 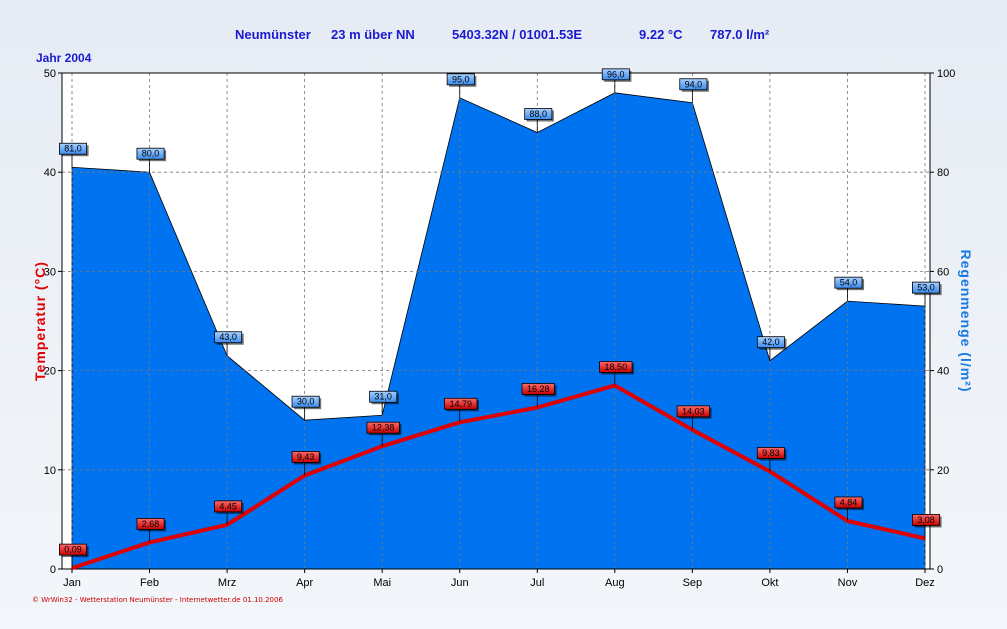 I want to click on rain-data-label: 42,0, so click(x=771, y=342).